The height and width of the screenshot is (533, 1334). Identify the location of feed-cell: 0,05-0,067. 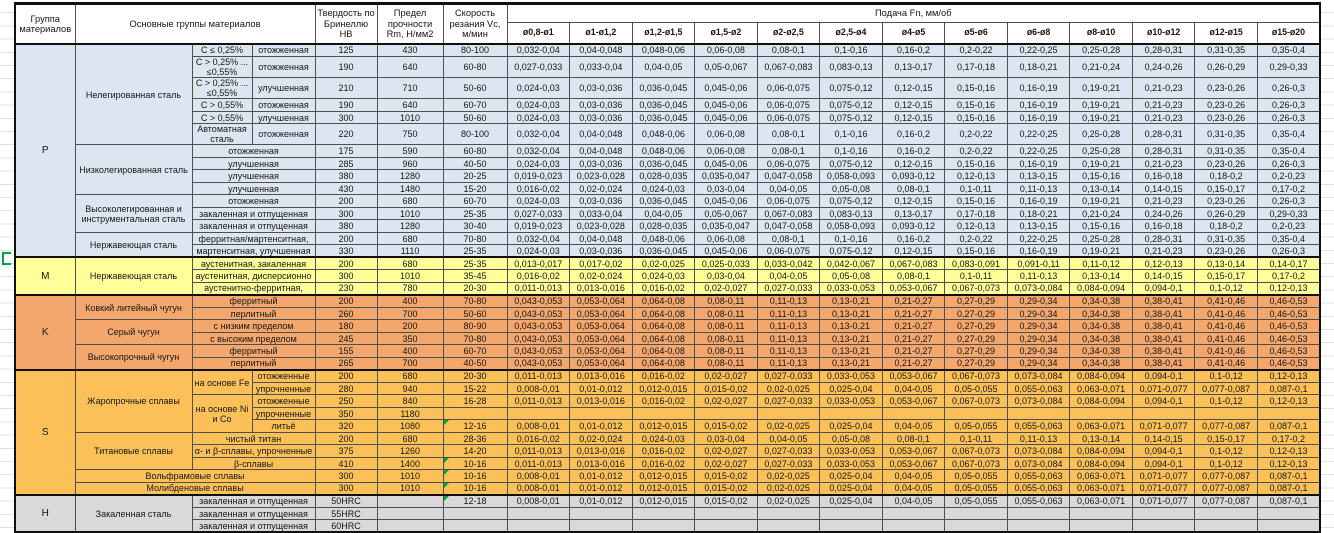
(726, 213).